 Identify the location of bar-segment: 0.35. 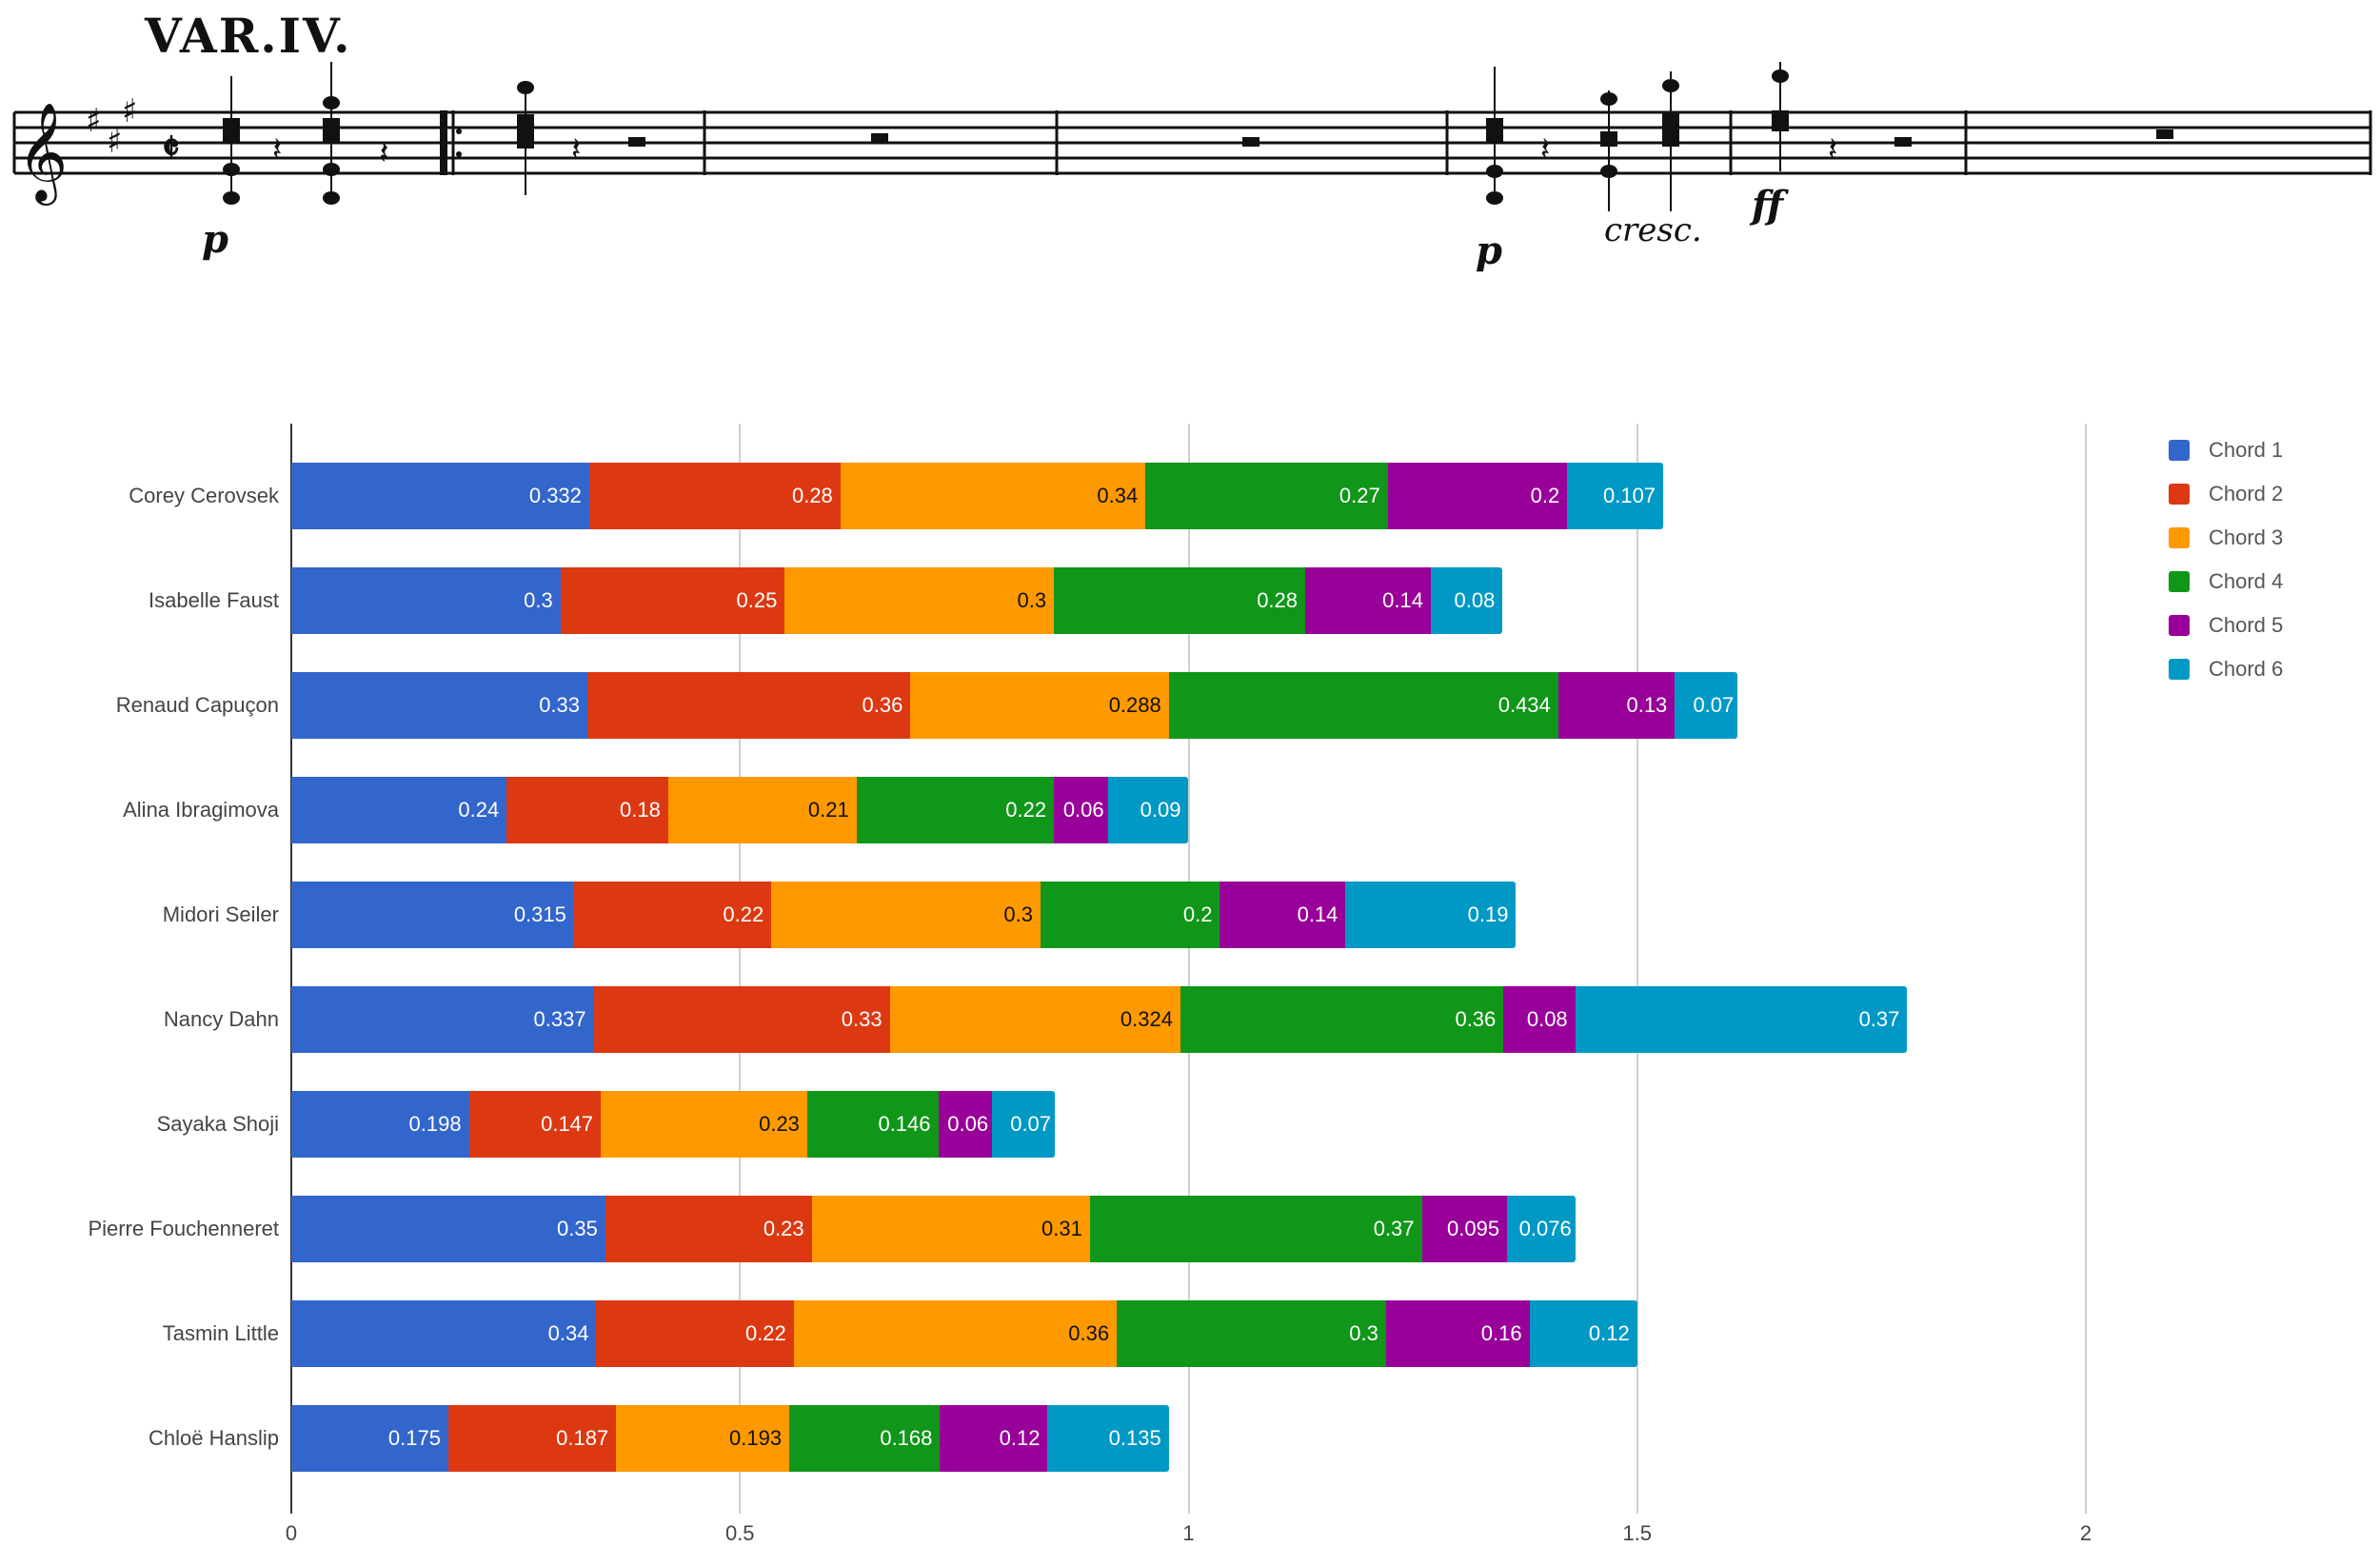
(448, 1229).